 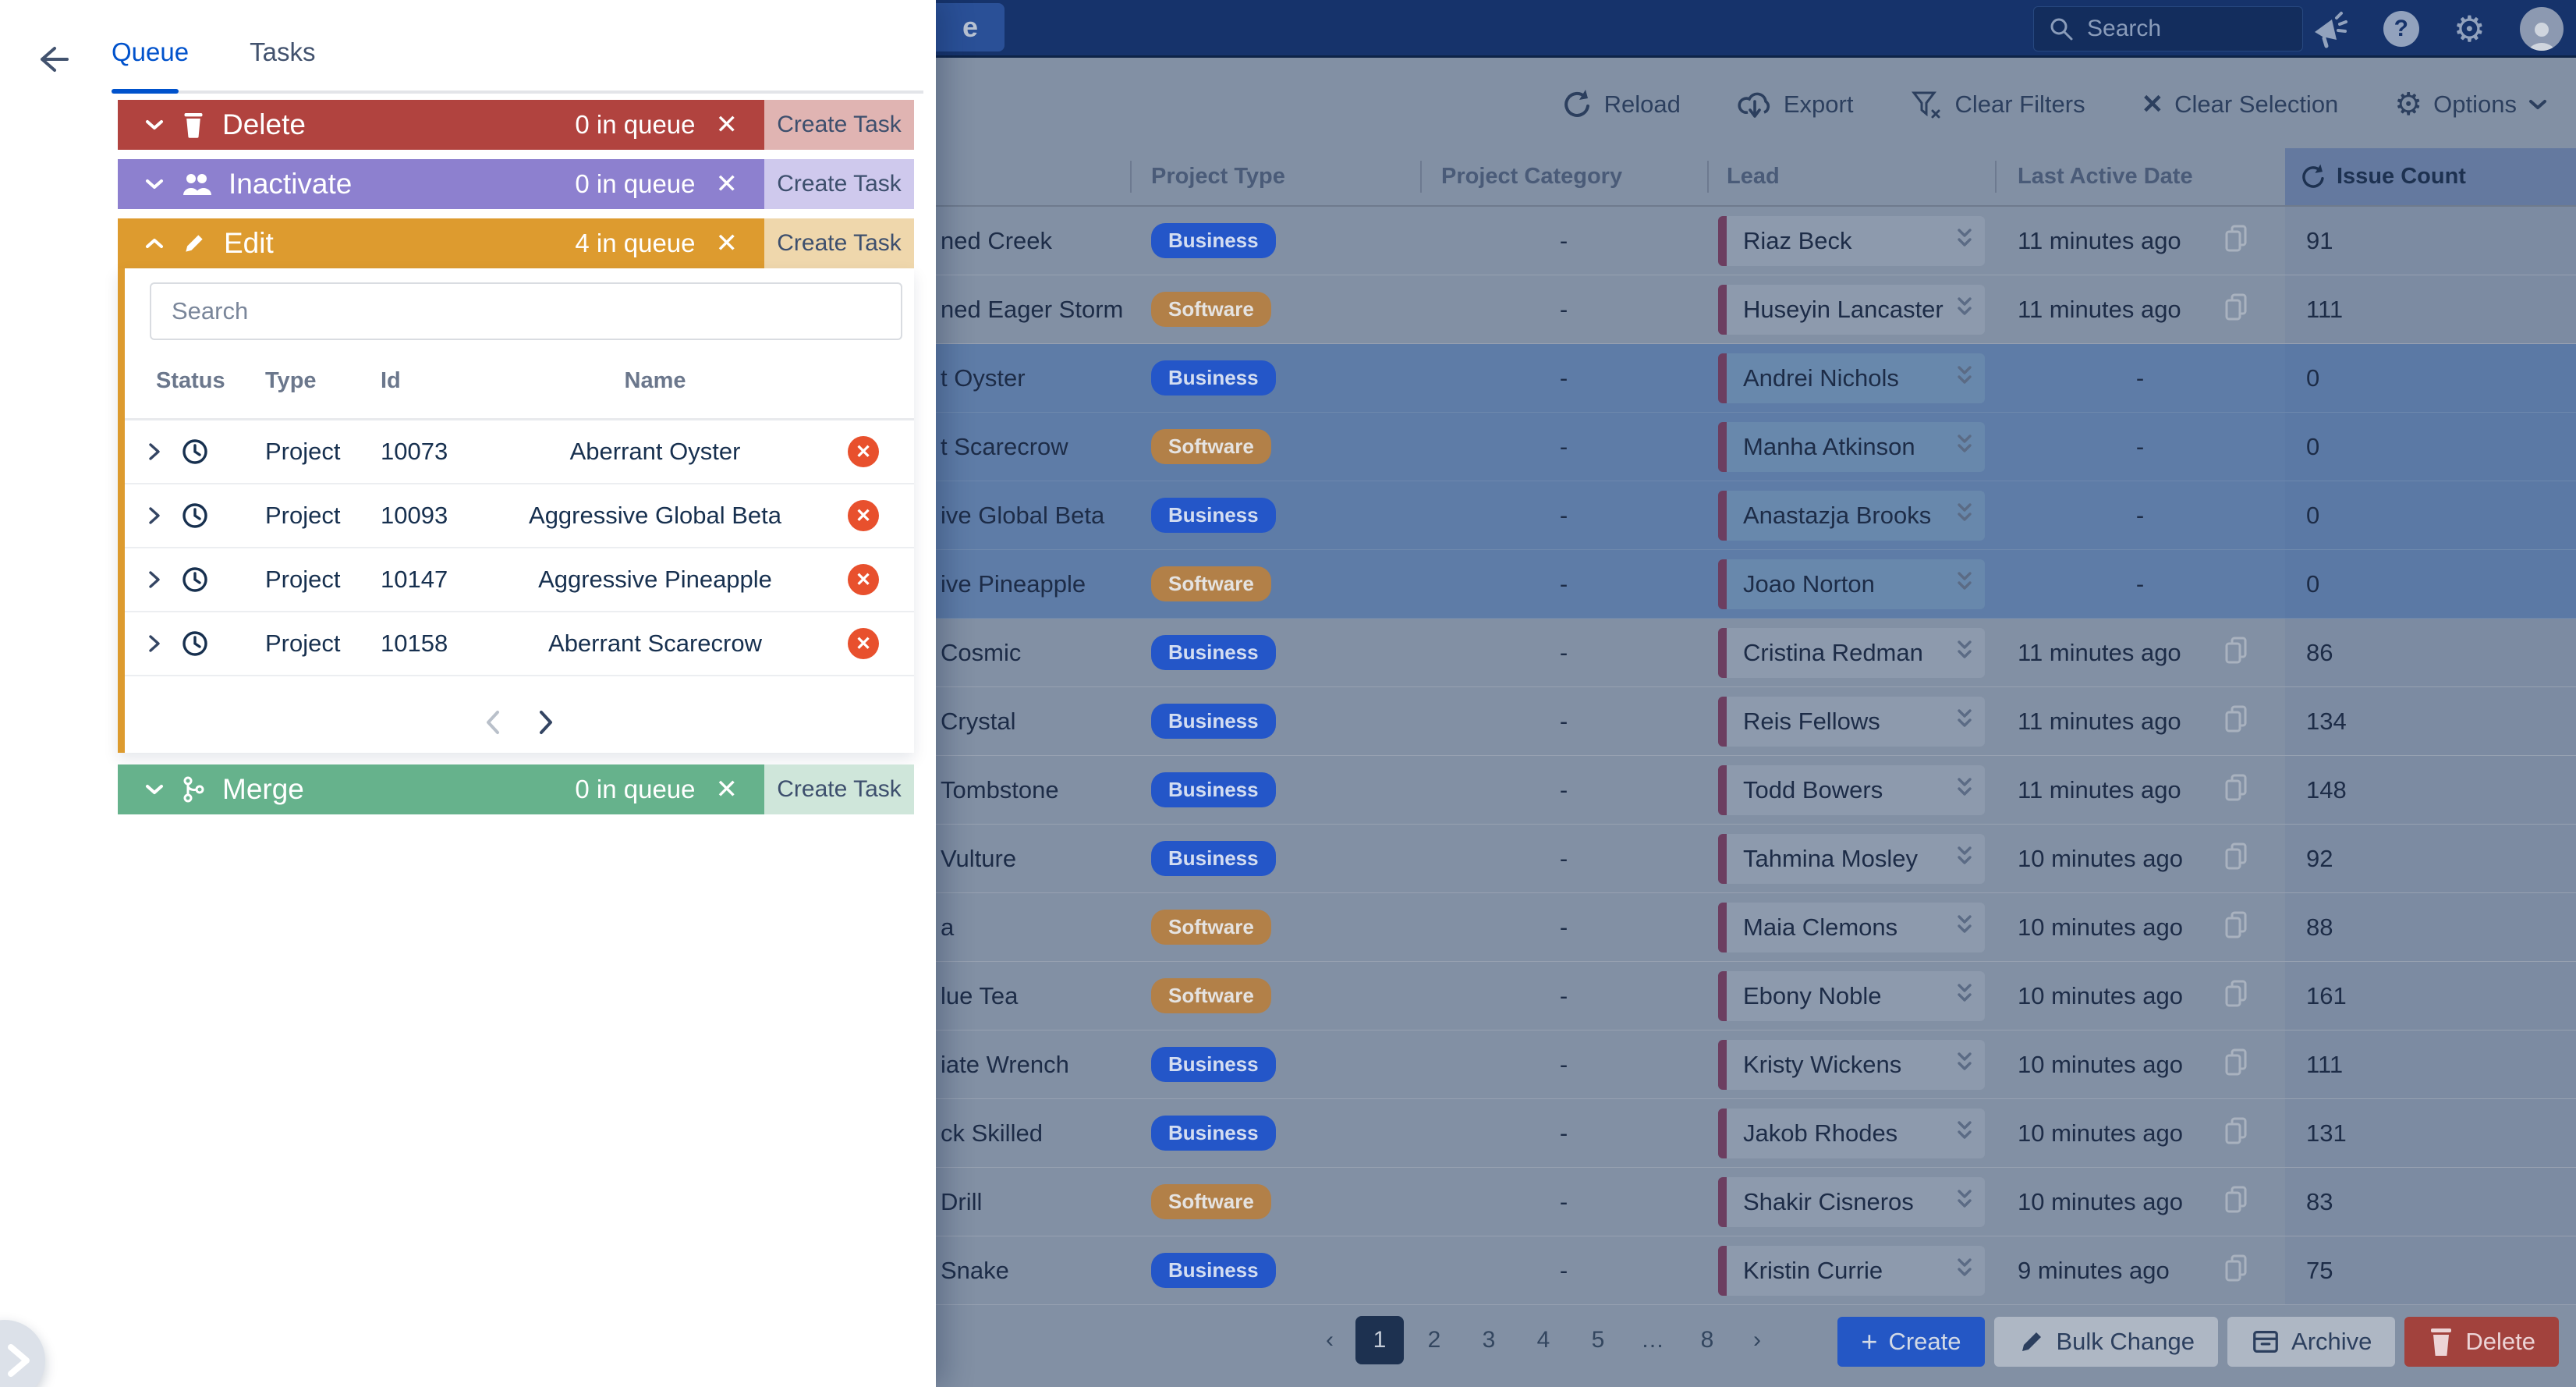 What do you see at coordinates (151, 52) in the screenshot?
I see `tab-queue: Queue` at bounding box center [151, 52].